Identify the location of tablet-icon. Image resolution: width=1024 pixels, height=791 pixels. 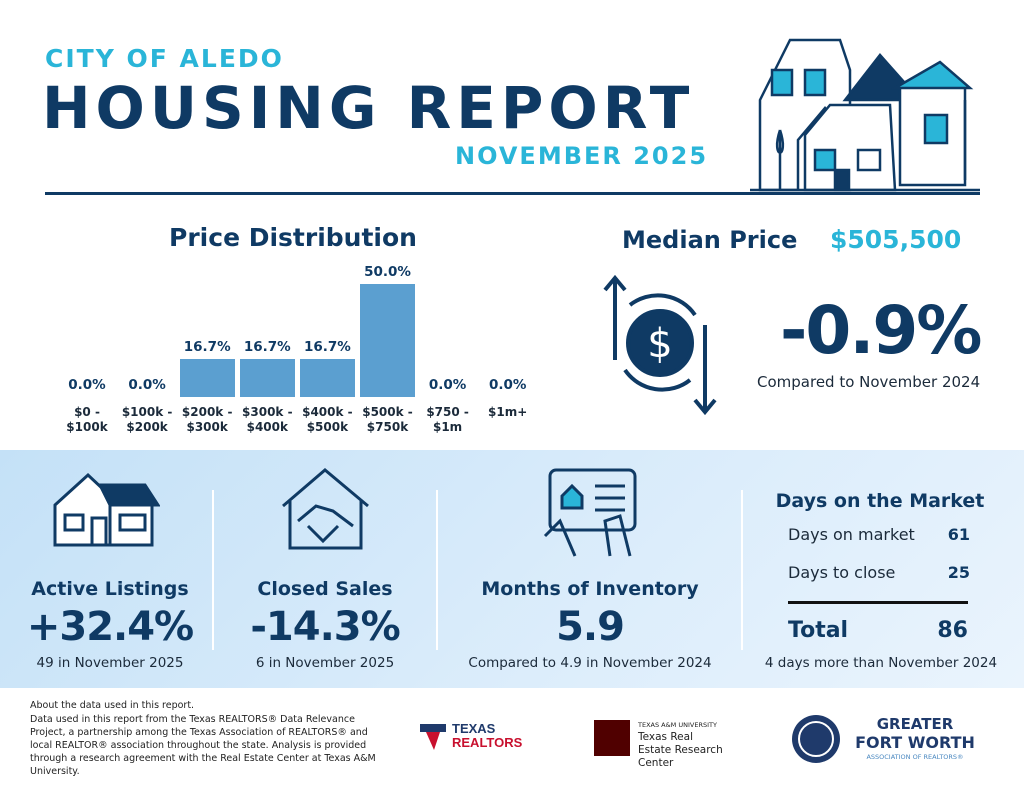
(590, 512).